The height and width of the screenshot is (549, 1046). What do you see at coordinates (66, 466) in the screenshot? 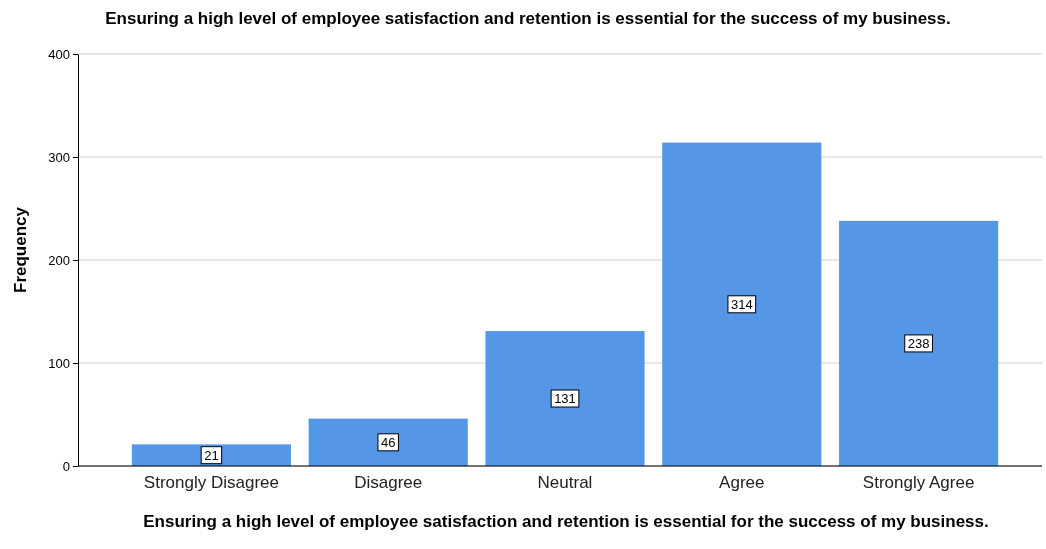
I see `y-tick-label: 0` at bounding box center [66, 466].